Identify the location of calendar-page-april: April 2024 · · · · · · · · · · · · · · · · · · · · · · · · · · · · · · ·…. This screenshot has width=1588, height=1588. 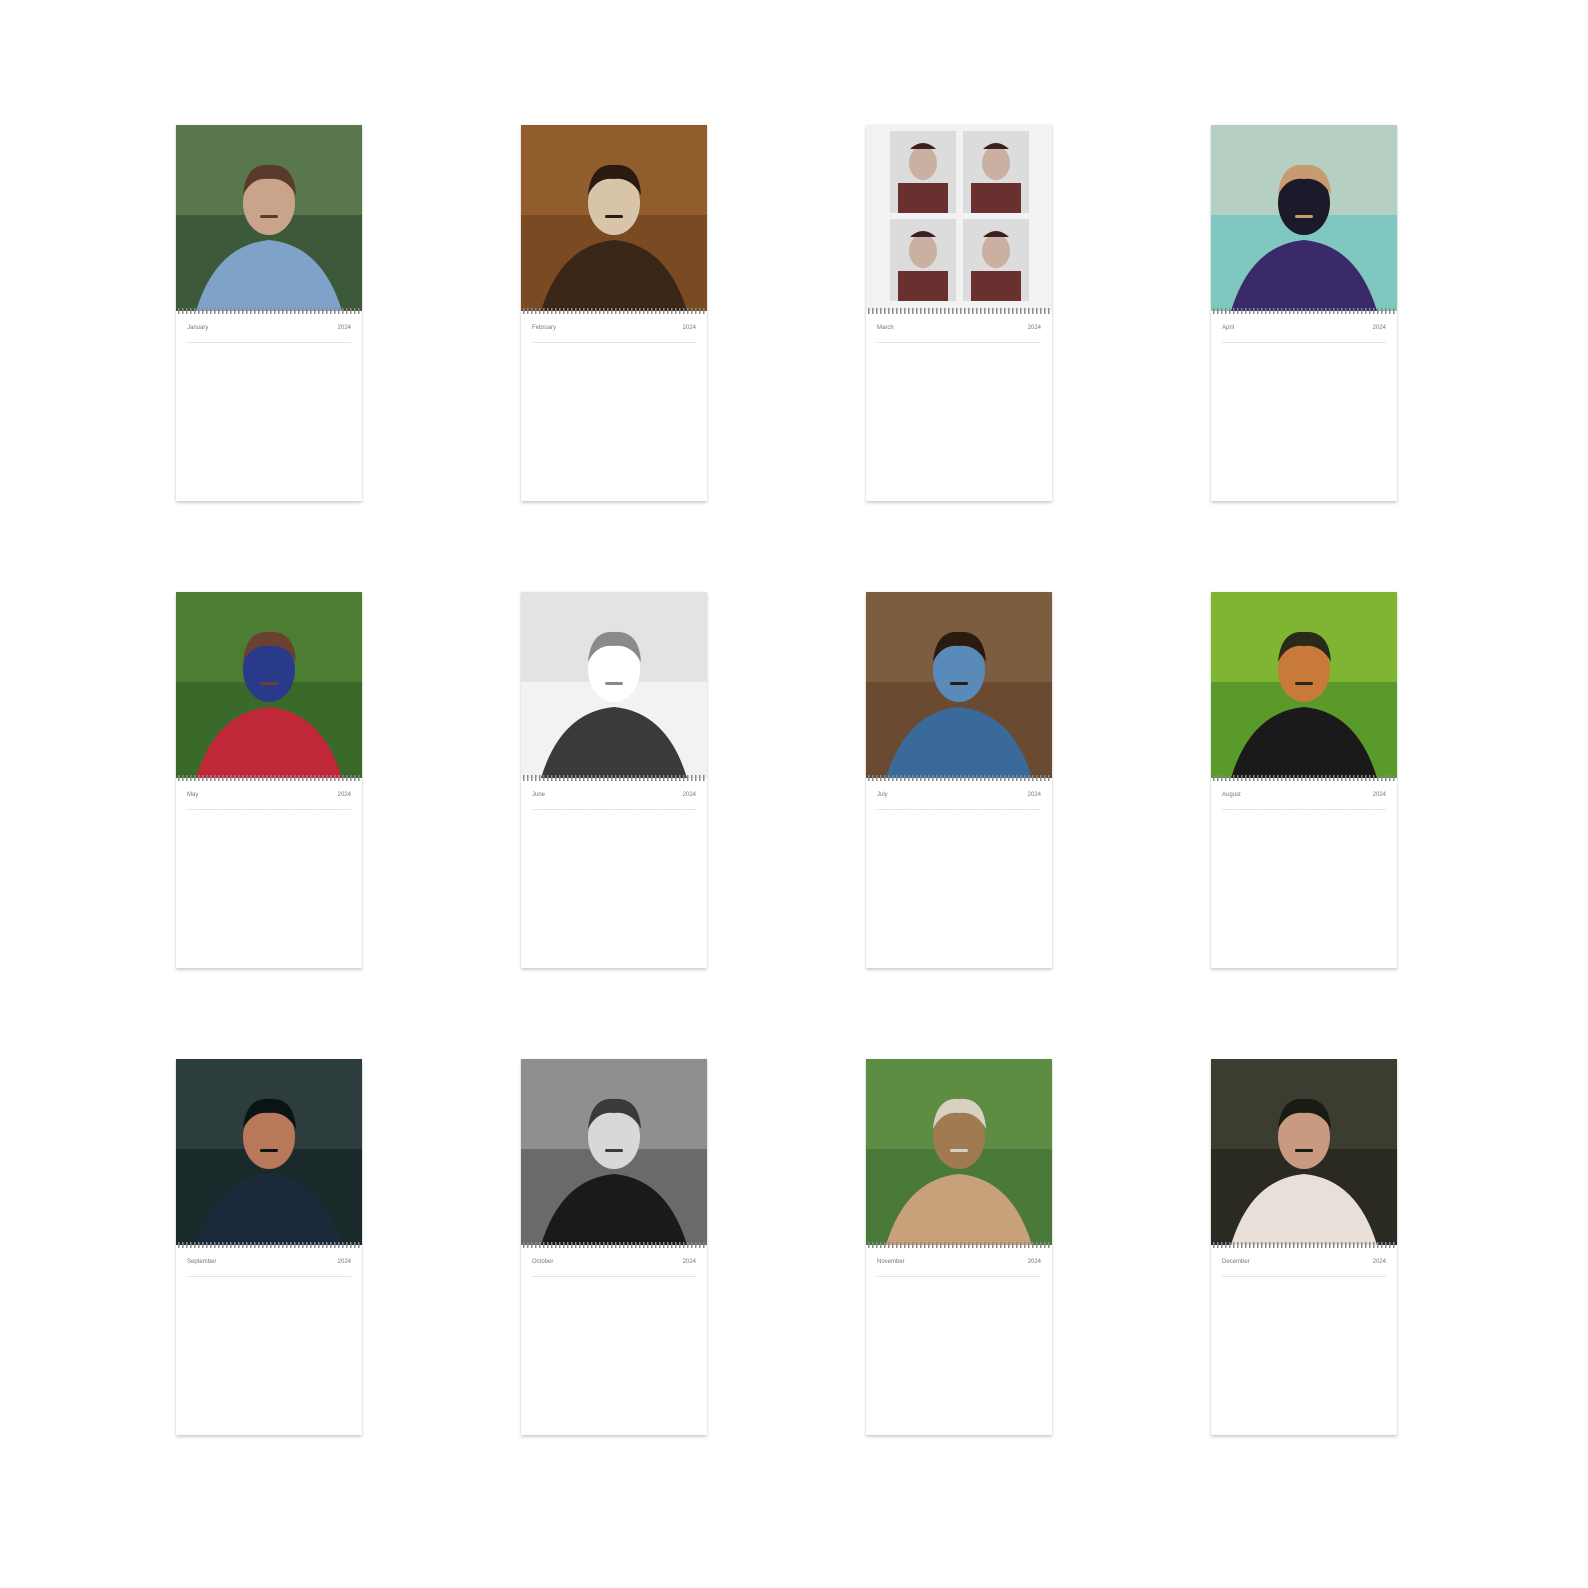
(1304, 313).